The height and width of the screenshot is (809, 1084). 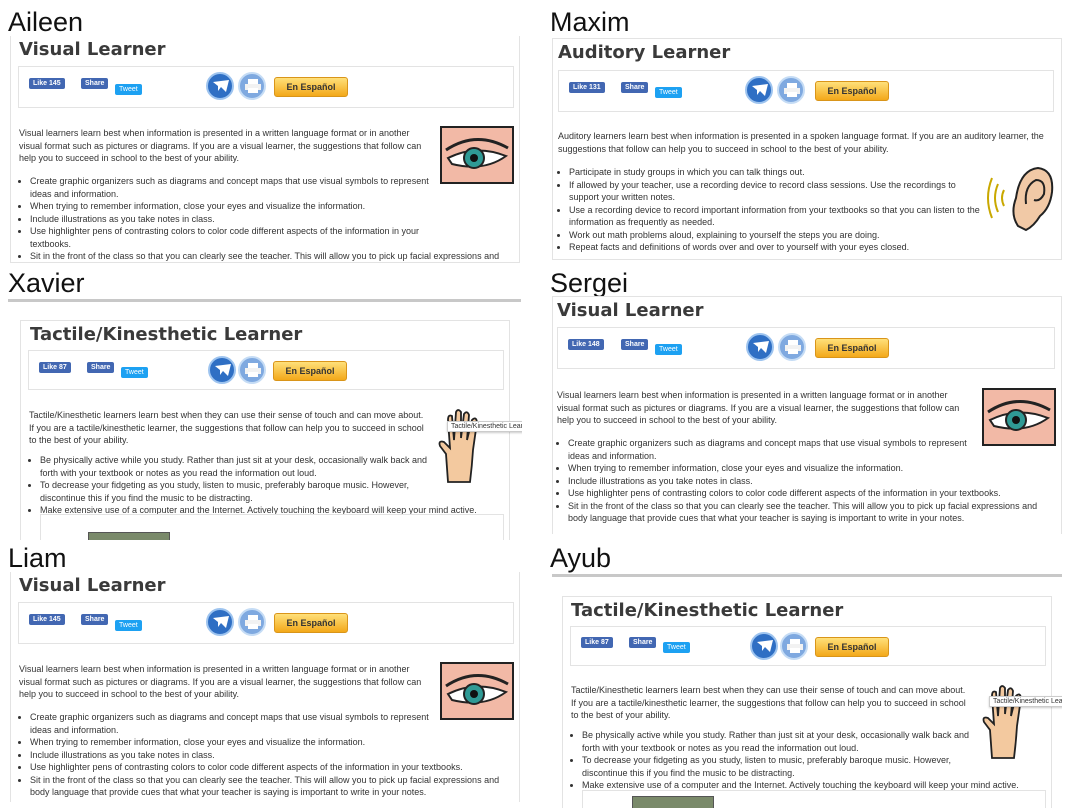 I want to click on page-title: Tactile/Kinesthetic Learner, so click(x=707, y=610).